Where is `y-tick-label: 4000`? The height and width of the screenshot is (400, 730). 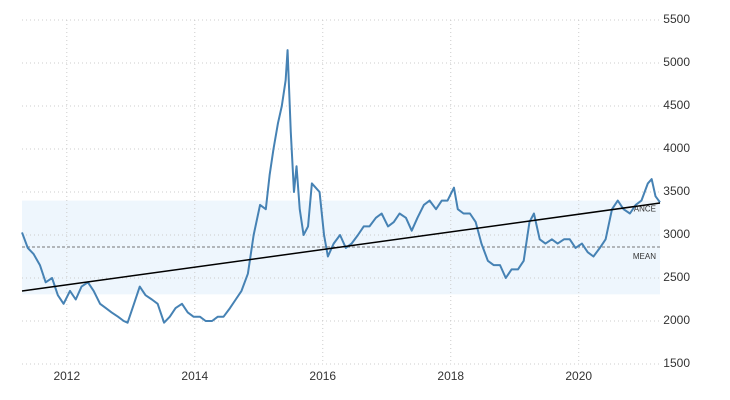
y-tick-label: 4000 is located at coordinates (676, 148).